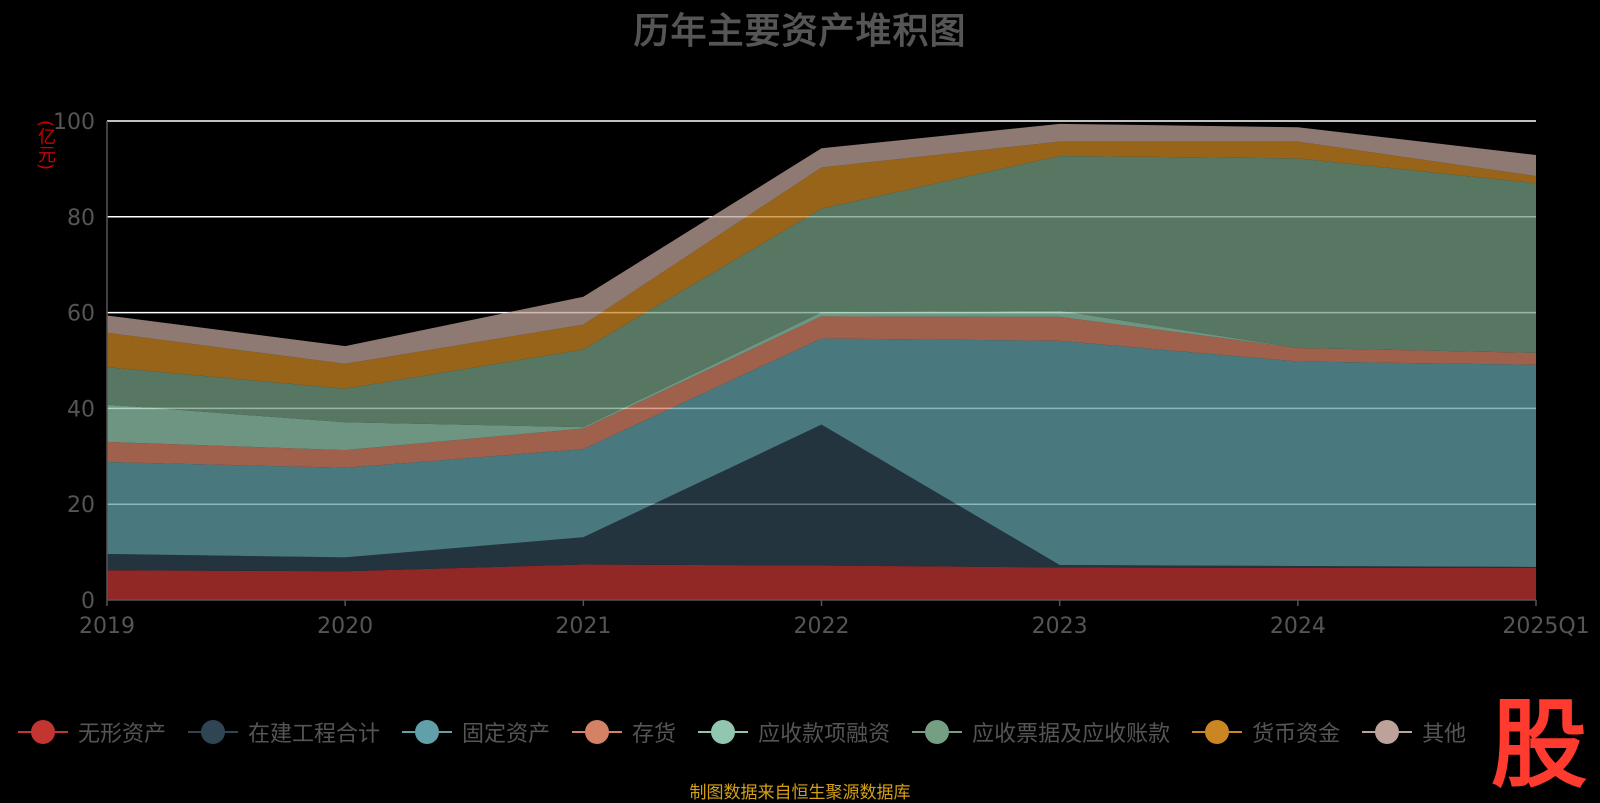 The image size is (1600, 803). What do you see at coordinates (1071, 734) in the screenshot?
I see `legend-label: 应收票据及应收账款` at bounding box center [1071, 734].